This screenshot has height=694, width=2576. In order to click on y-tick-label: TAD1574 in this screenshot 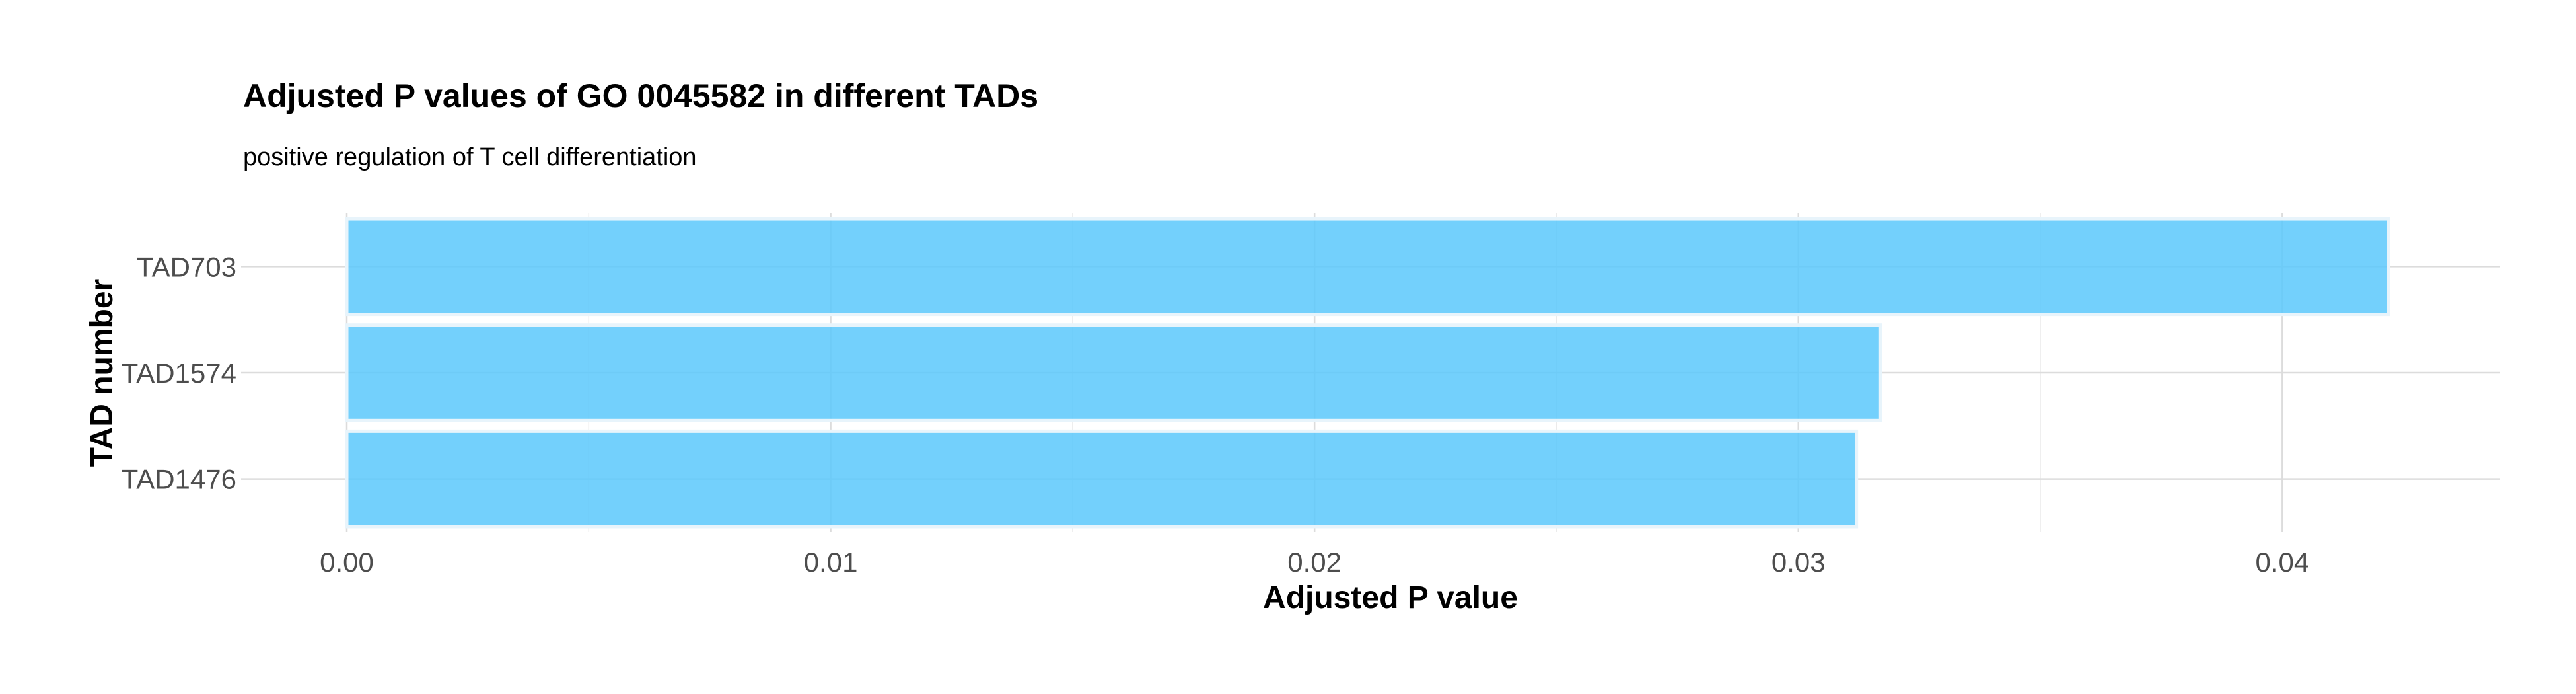, I will do `click(179, 373)`.